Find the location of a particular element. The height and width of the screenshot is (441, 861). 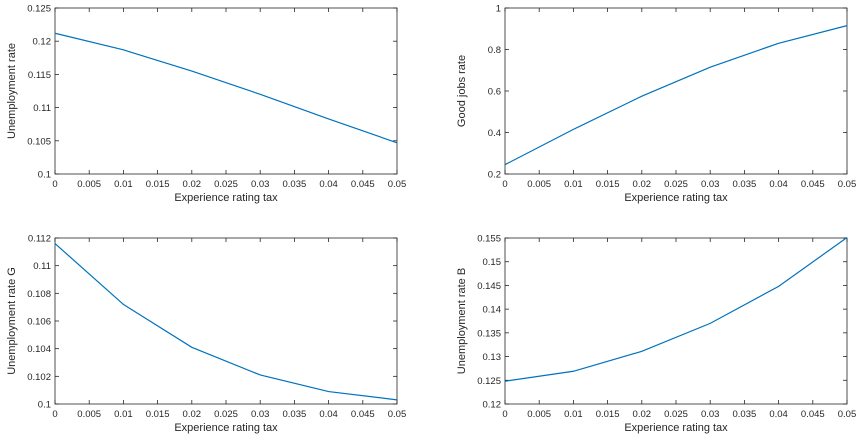

y-tick-label: 0.112 is located at coordinates (39, 239).